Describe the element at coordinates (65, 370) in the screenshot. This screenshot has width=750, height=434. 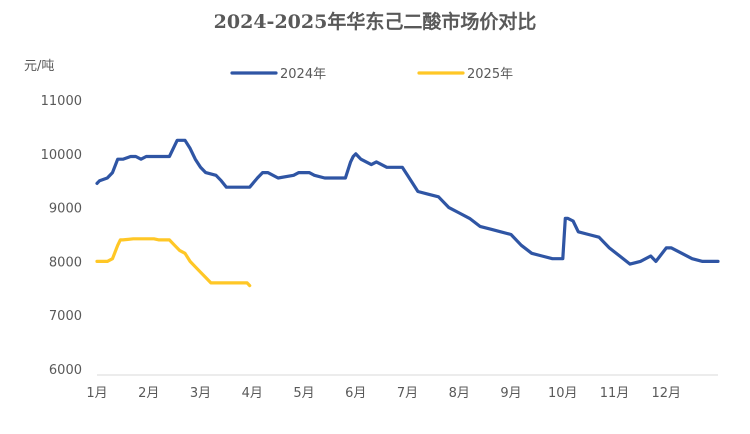
I see `y-tick-label: 6000` at that location.